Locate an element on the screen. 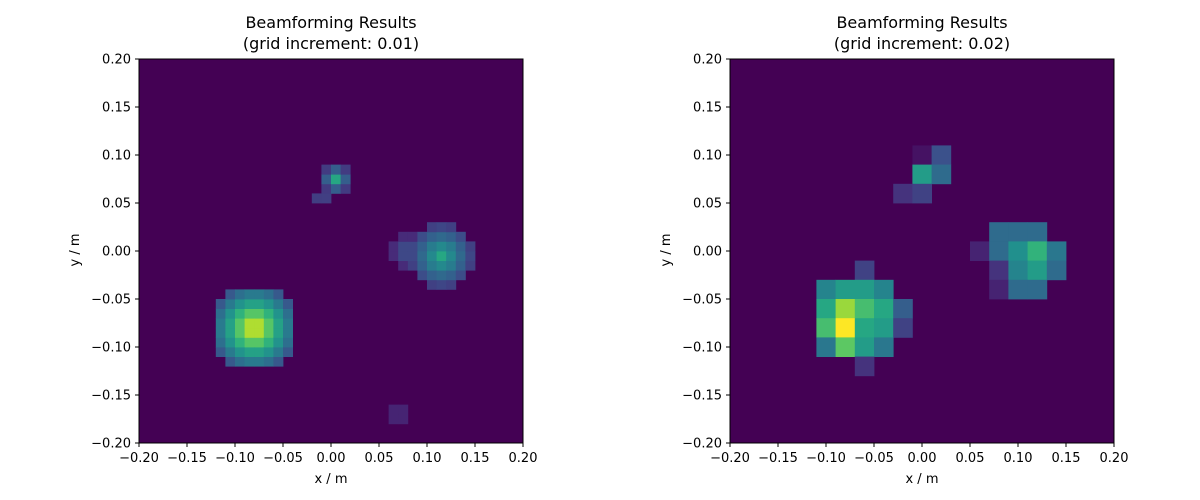 The width and height of the screenshot is (1200, 500). chart-right-title-line2: (grid increment: 0.02) is located at coordinates (922, 43).